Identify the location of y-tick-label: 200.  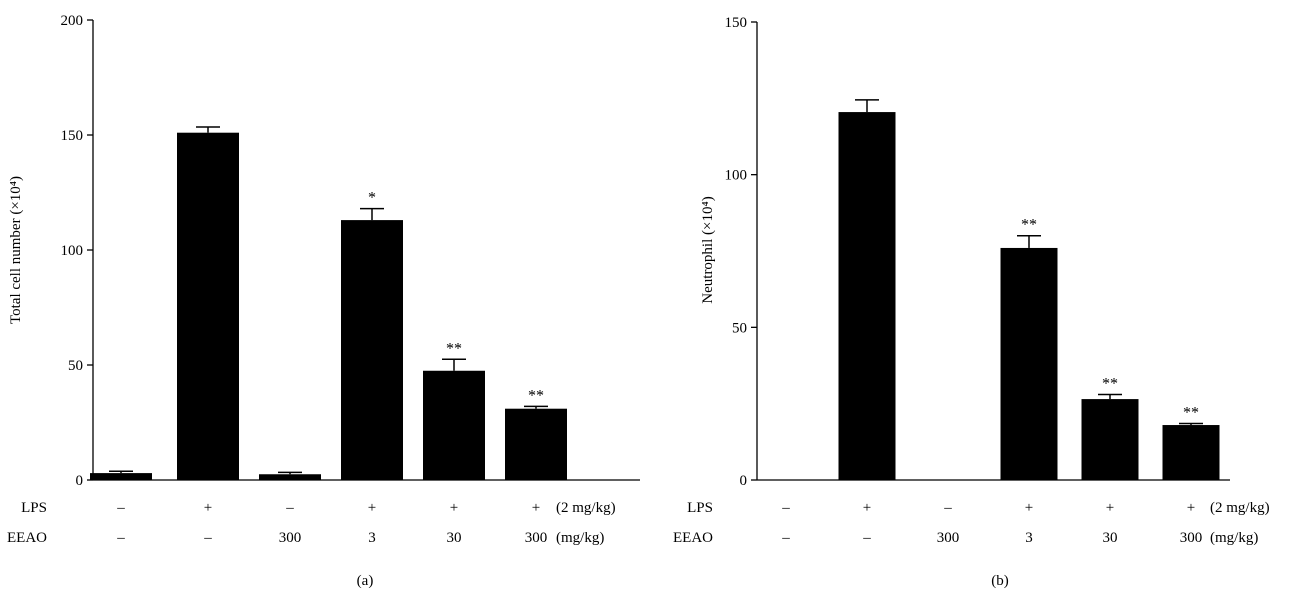
(72, 21).